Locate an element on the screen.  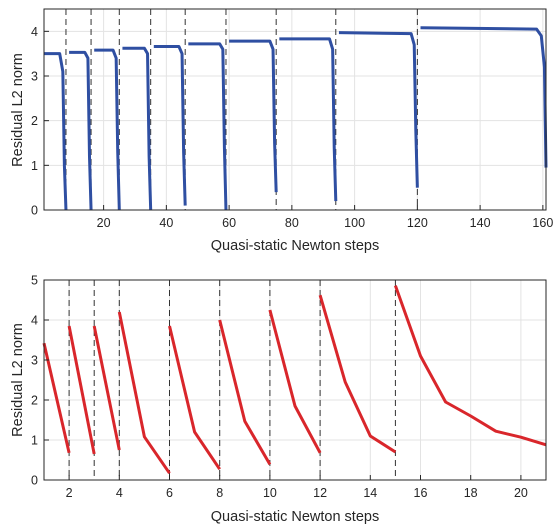
x-tick-label: 4 is located at coordinates (119, 493).